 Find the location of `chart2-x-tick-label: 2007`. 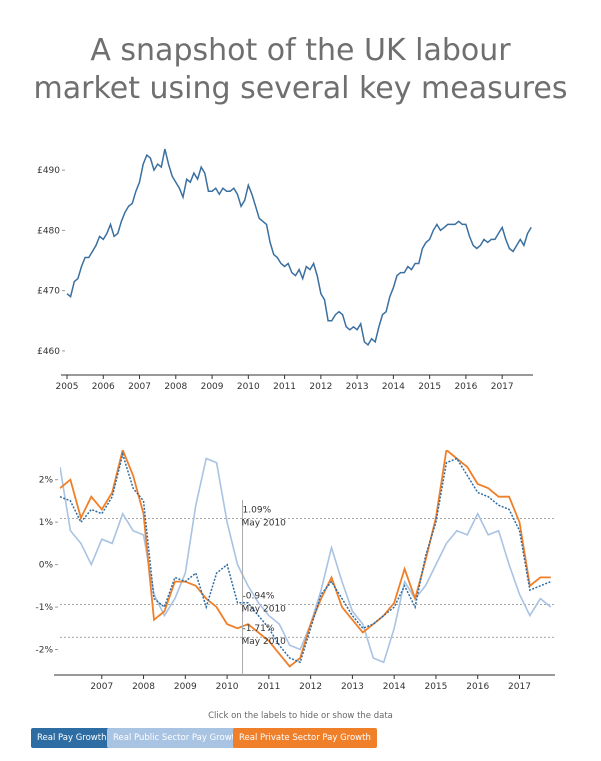

chart2-x-tick-label: 2007 is located at coordinates (101, 687).